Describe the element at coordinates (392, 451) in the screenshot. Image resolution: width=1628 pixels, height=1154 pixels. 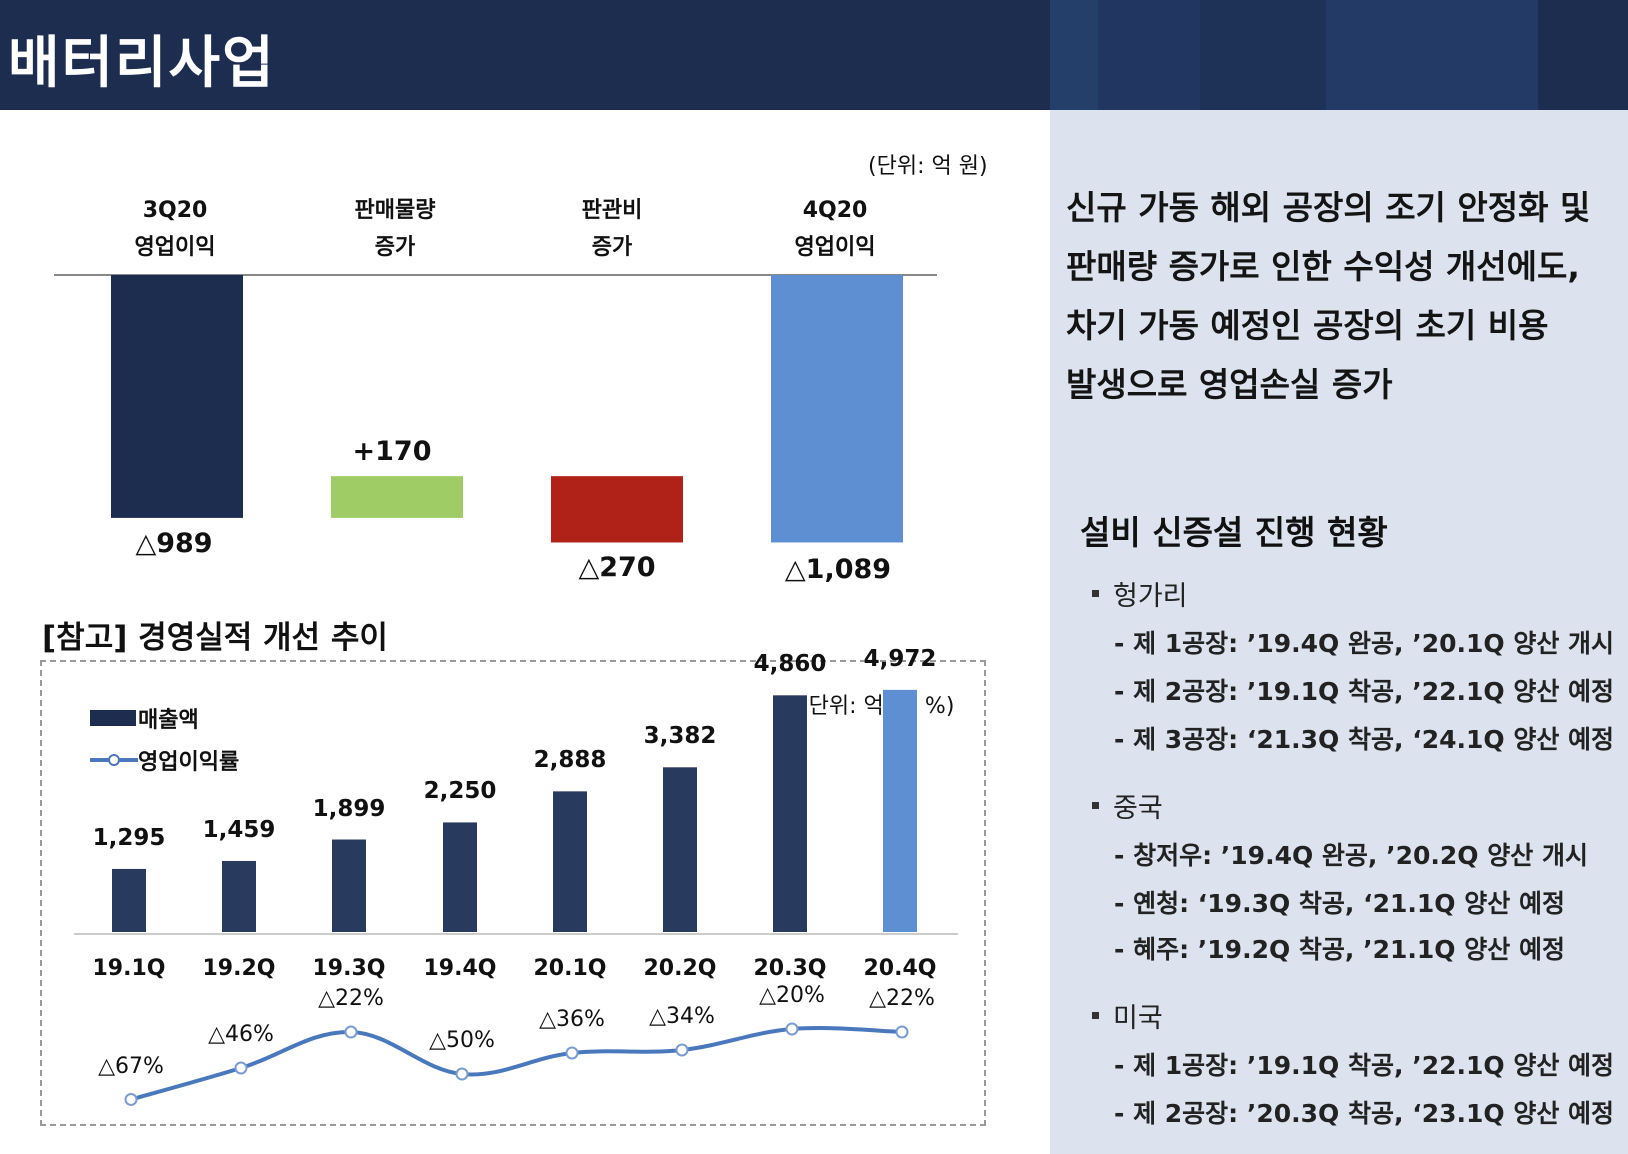
I see `waterfall-value-label: +170` at that location.